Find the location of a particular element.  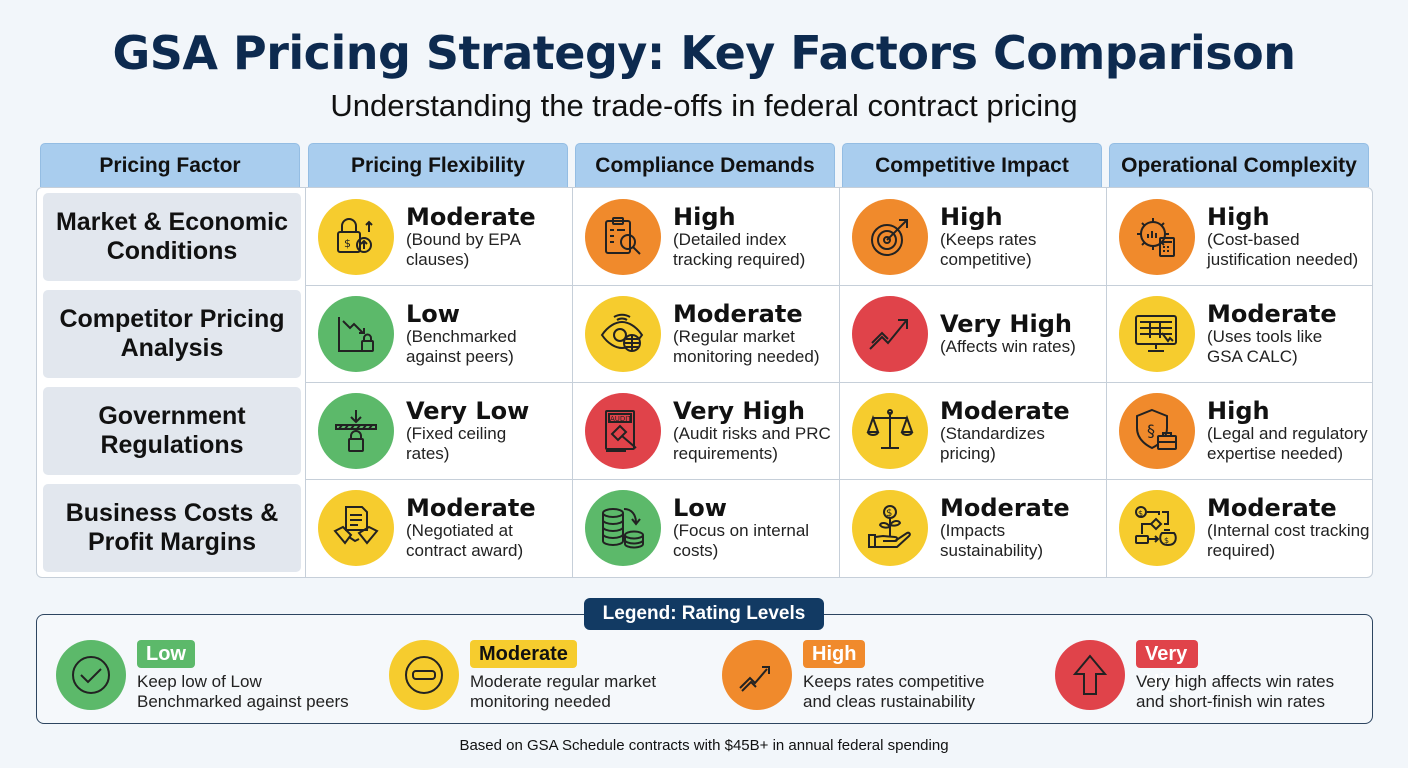

legend-description-line: Very high affects win rates is located at coordinates (1235, 681).